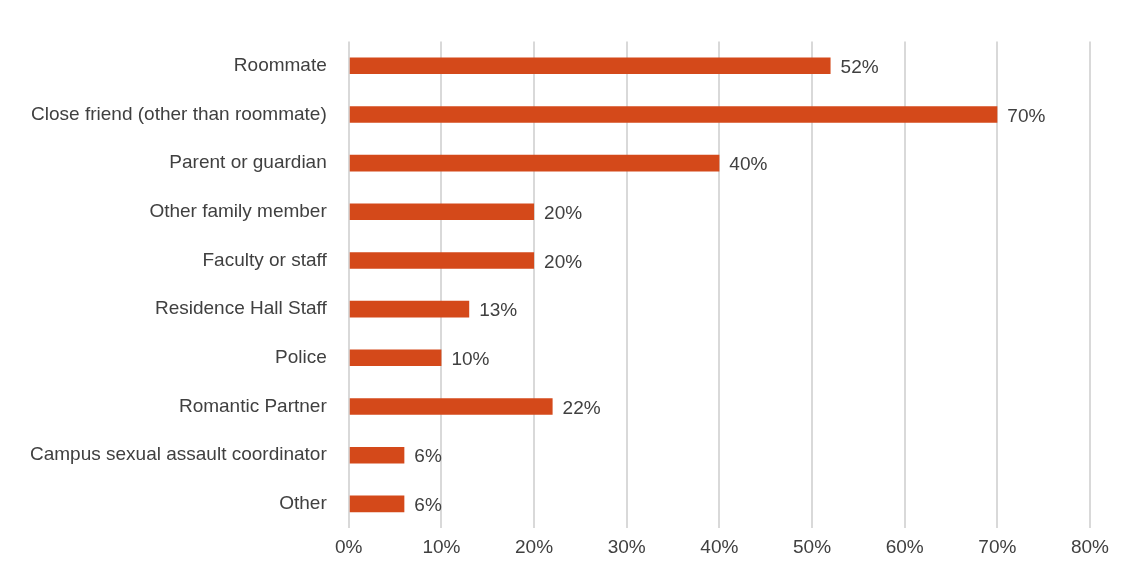 The image size is (1125, 581). What do you see at coordinates (859, 66) in the screenshot?
I see `data-label: 52%` at bounding box center [859, 66].